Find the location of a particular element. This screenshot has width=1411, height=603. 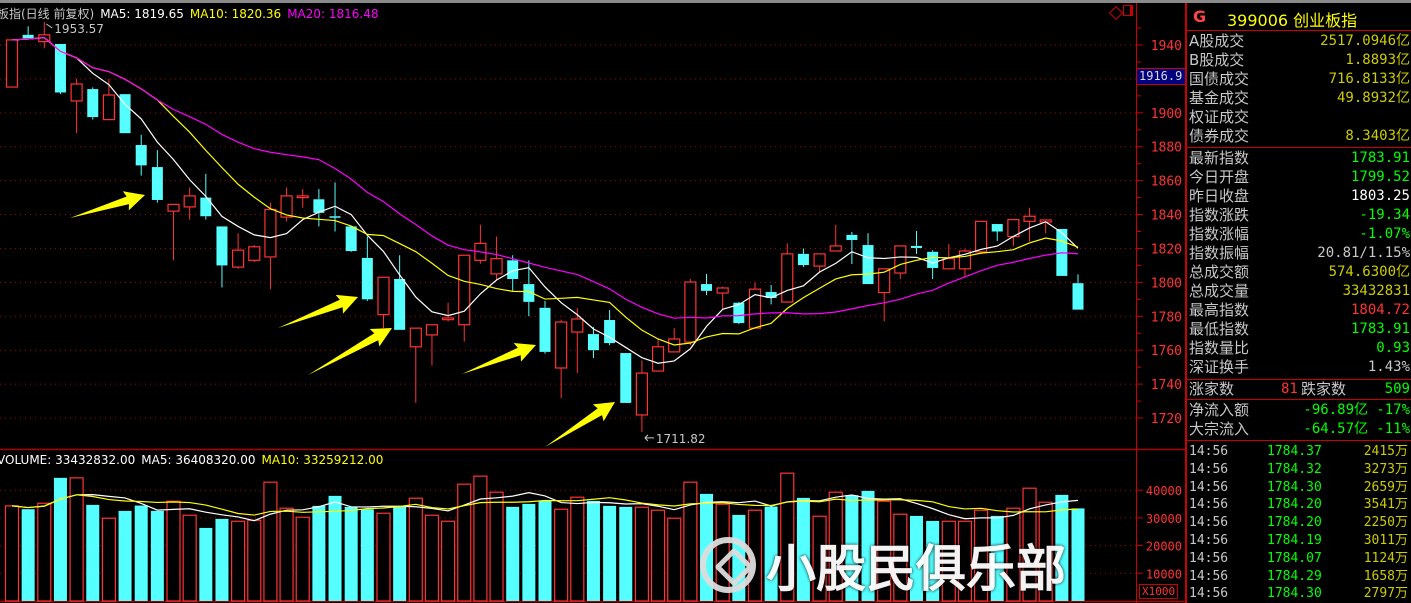

cursor-price-label: 1916.9 is located at coordinates (1161, 76).